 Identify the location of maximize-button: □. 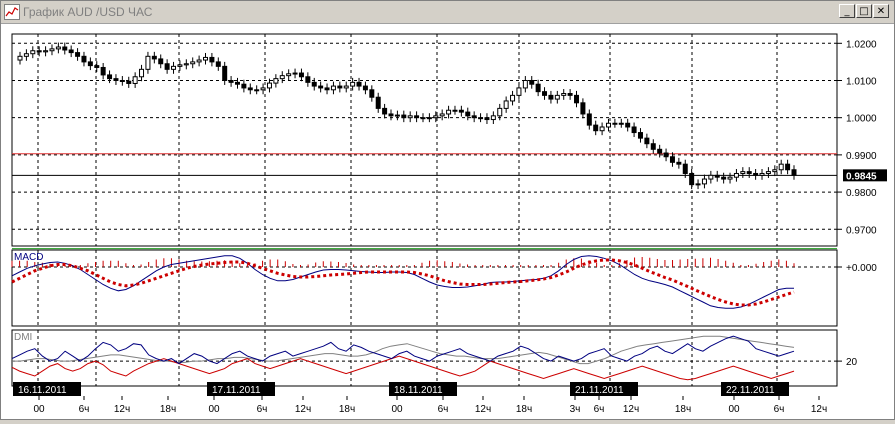
(864, 11).